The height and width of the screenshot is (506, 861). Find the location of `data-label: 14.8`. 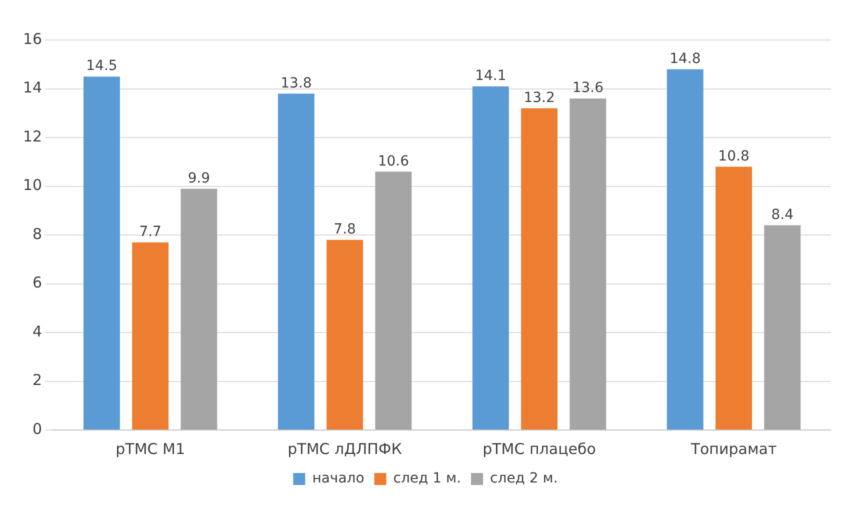

data-label: 14.8 is located at coordinates (685, 58).